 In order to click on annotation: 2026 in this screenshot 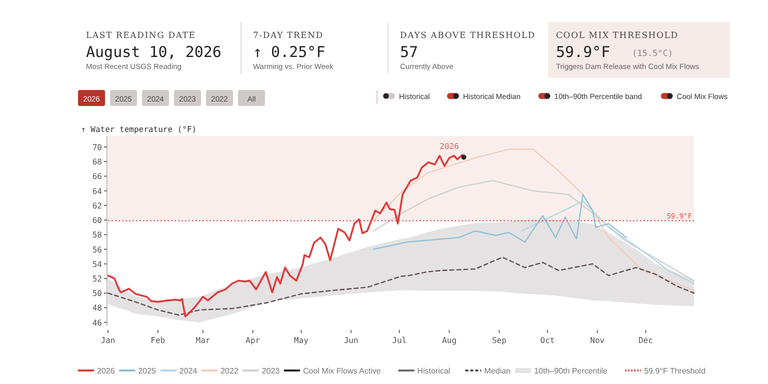, I will do `click(450, 147)`.